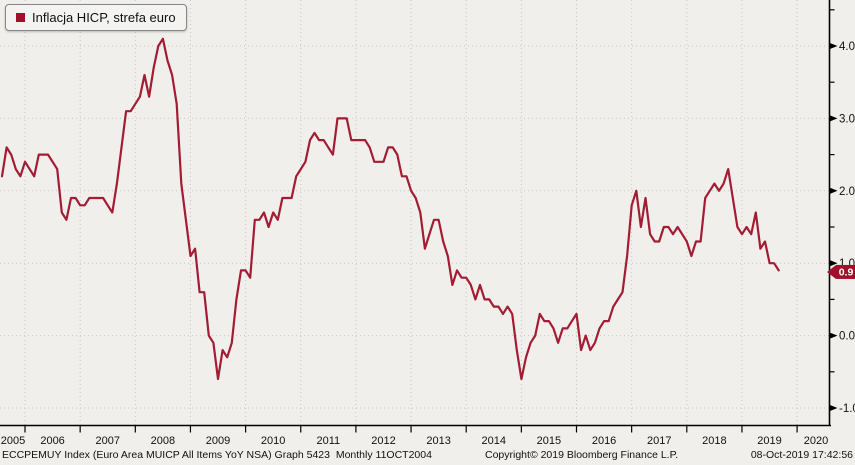 The height and width of the screenshot is (465, 855). I want to click on y-axis-tick-label: 2.0, so click(847, 192).